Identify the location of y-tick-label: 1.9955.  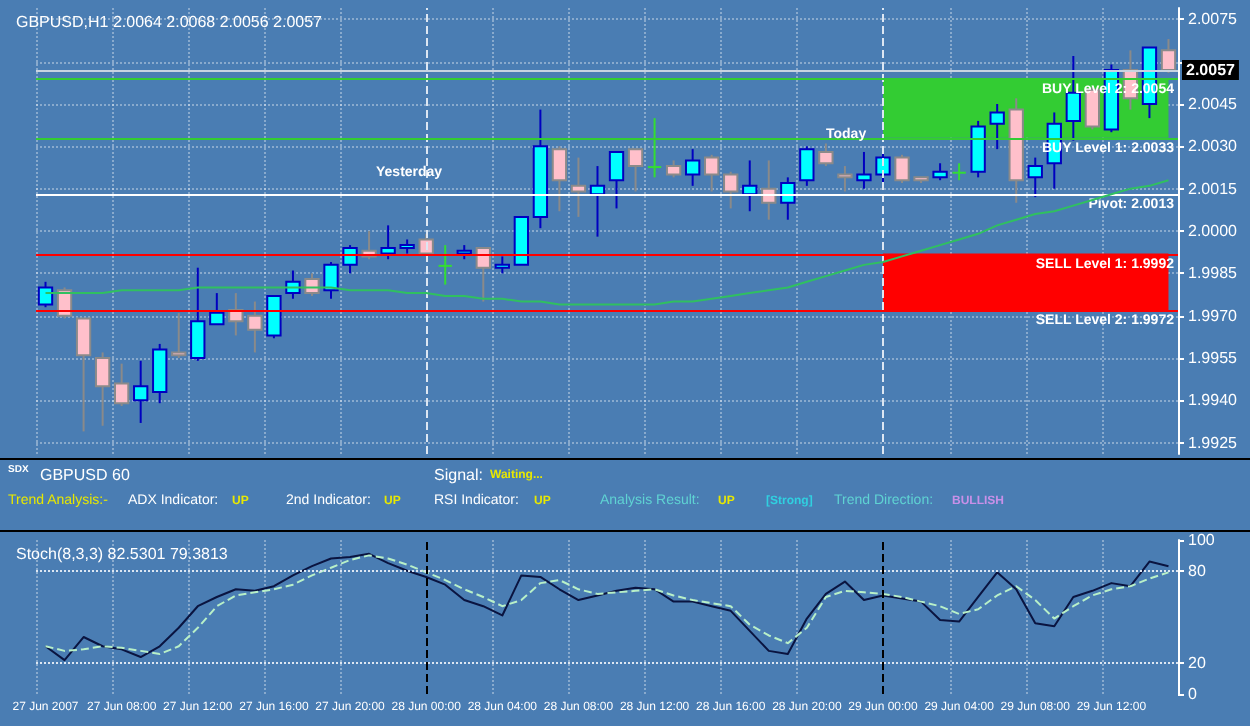
(1213, 358).